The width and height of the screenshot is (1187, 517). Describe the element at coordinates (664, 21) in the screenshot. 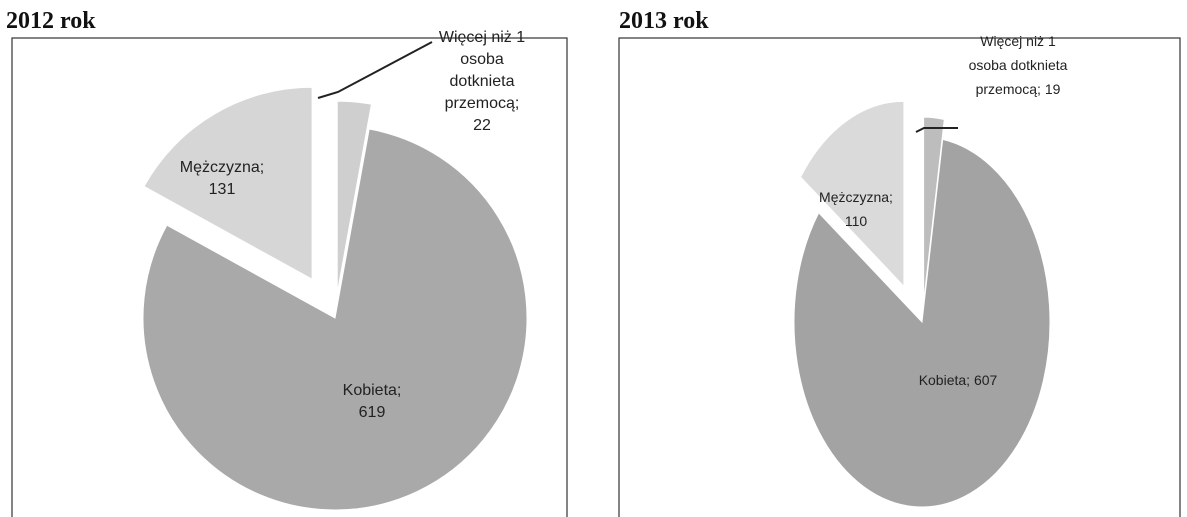

I see `chart-title: 2013 rok` at that location.